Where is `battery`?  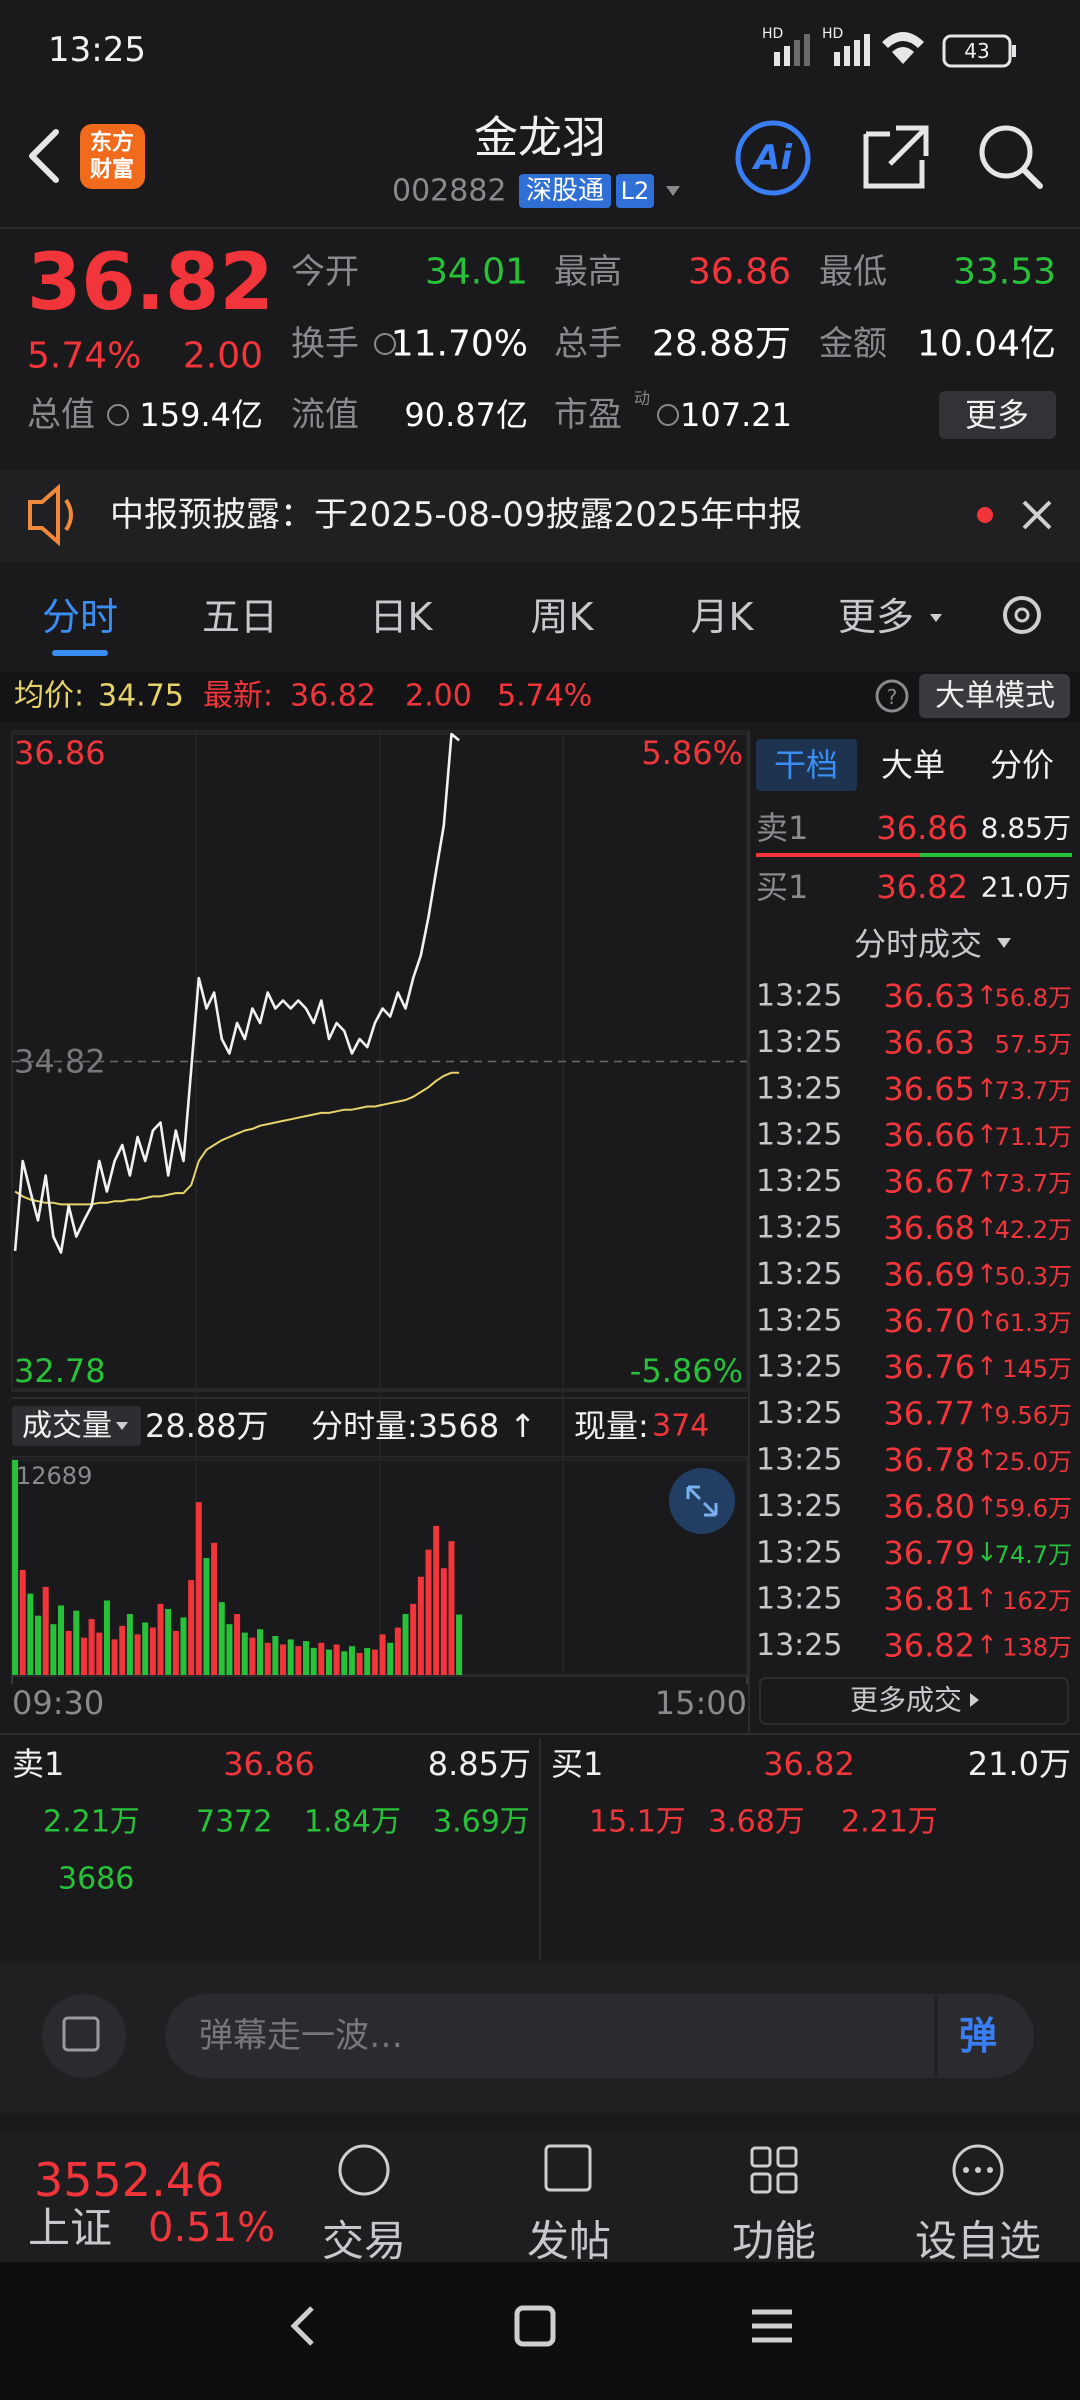 battery is located at coordinates (977, 51).